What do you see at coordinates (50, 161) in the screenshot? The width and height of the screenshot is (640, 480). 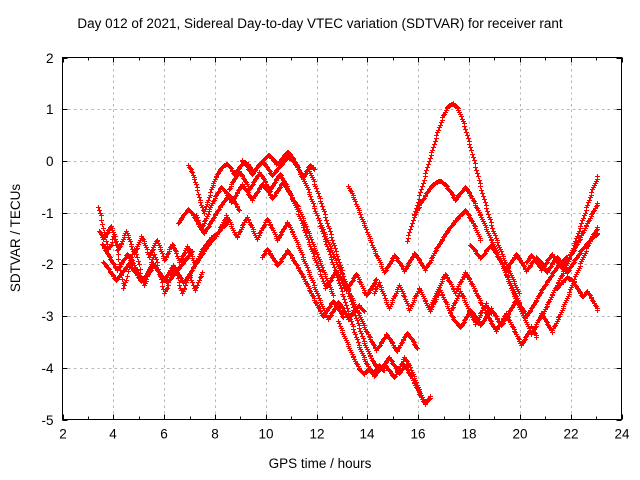 I see `y-tick-label: 0` at bounding box center [50, 161].